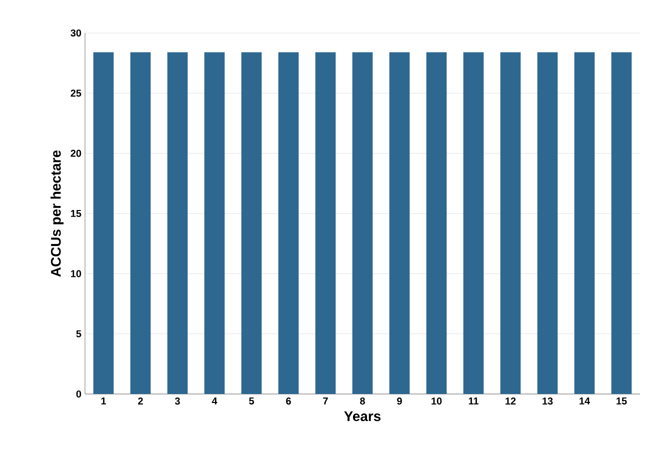 The width and height of the screenshot is (657, 464). Describe the element at coordinates (79, 334) in the screenshot. I see `y-tick-label: 5` at that location.